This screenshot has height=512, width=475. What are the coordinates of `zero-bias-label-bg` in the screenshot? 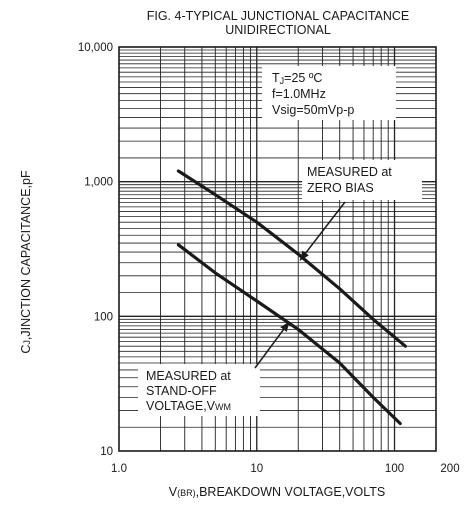 It's located at (362, 180).